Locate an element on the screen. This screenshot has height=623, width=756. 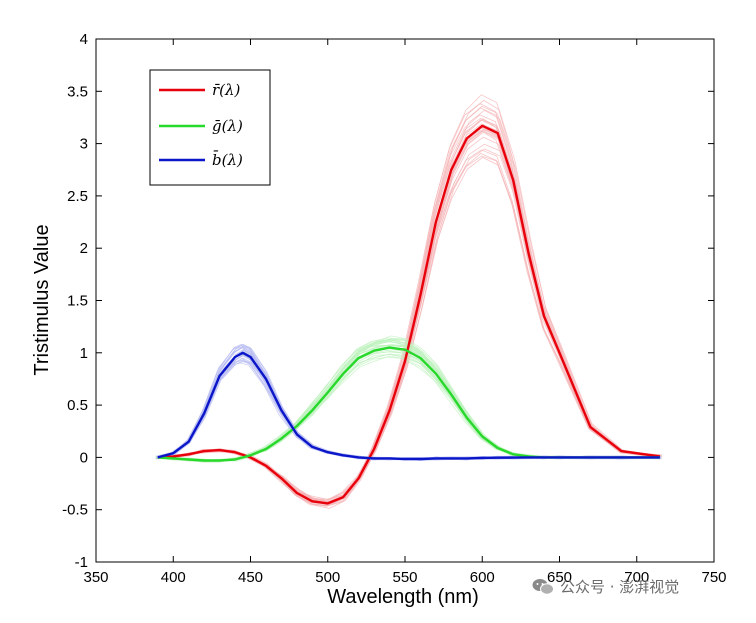
x-tick-label: 550 is located at coordinates (404, 577).